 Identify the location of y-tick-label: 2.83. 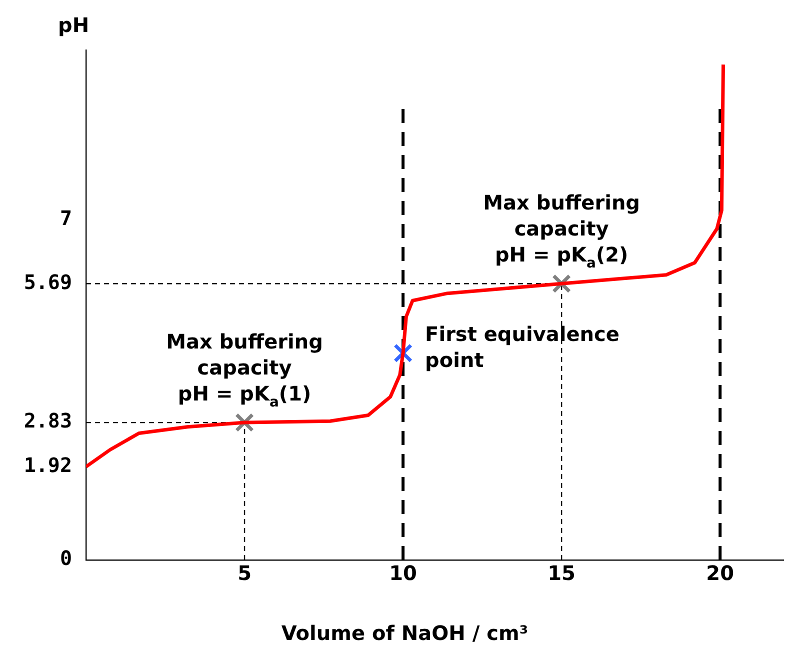
(48, 420).